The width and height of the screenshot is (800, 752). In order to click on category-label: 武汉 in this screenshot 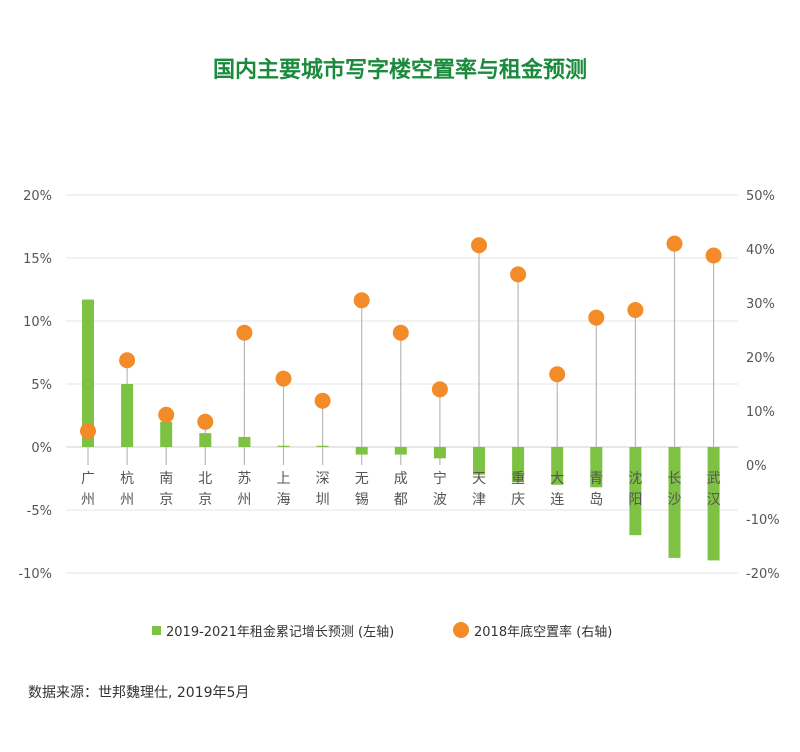, I will do `click(714, 489)`.